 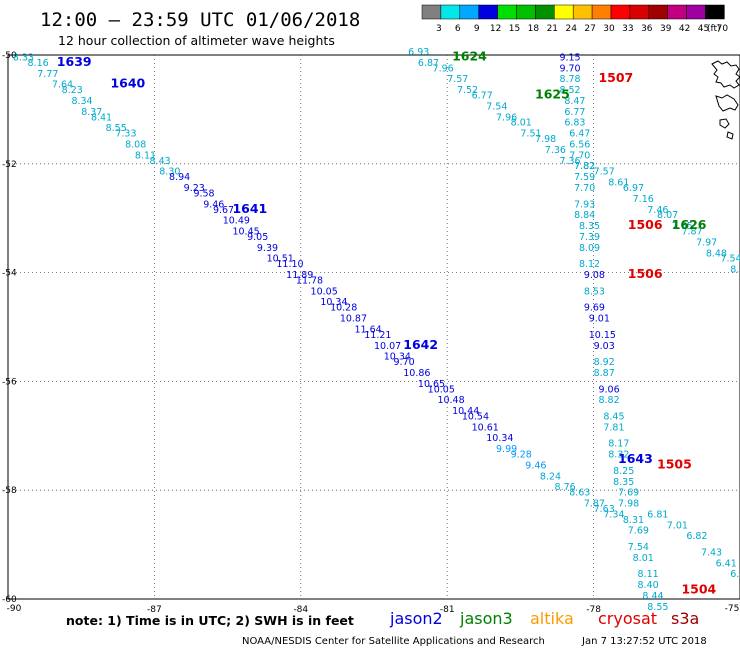 I want to click on swh-value: 9.28, so click(x=521, y=455).